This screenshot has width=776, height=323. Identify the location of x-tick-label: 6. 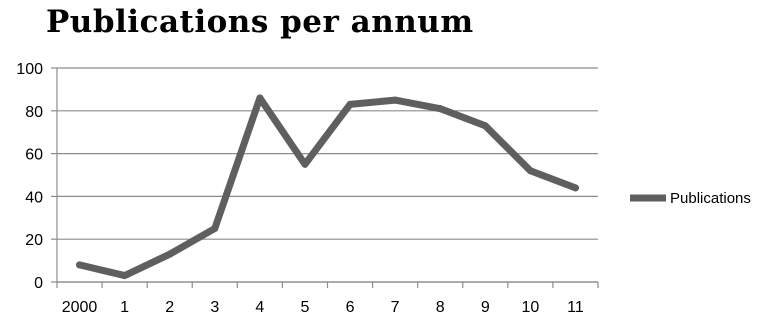
(350, 307).